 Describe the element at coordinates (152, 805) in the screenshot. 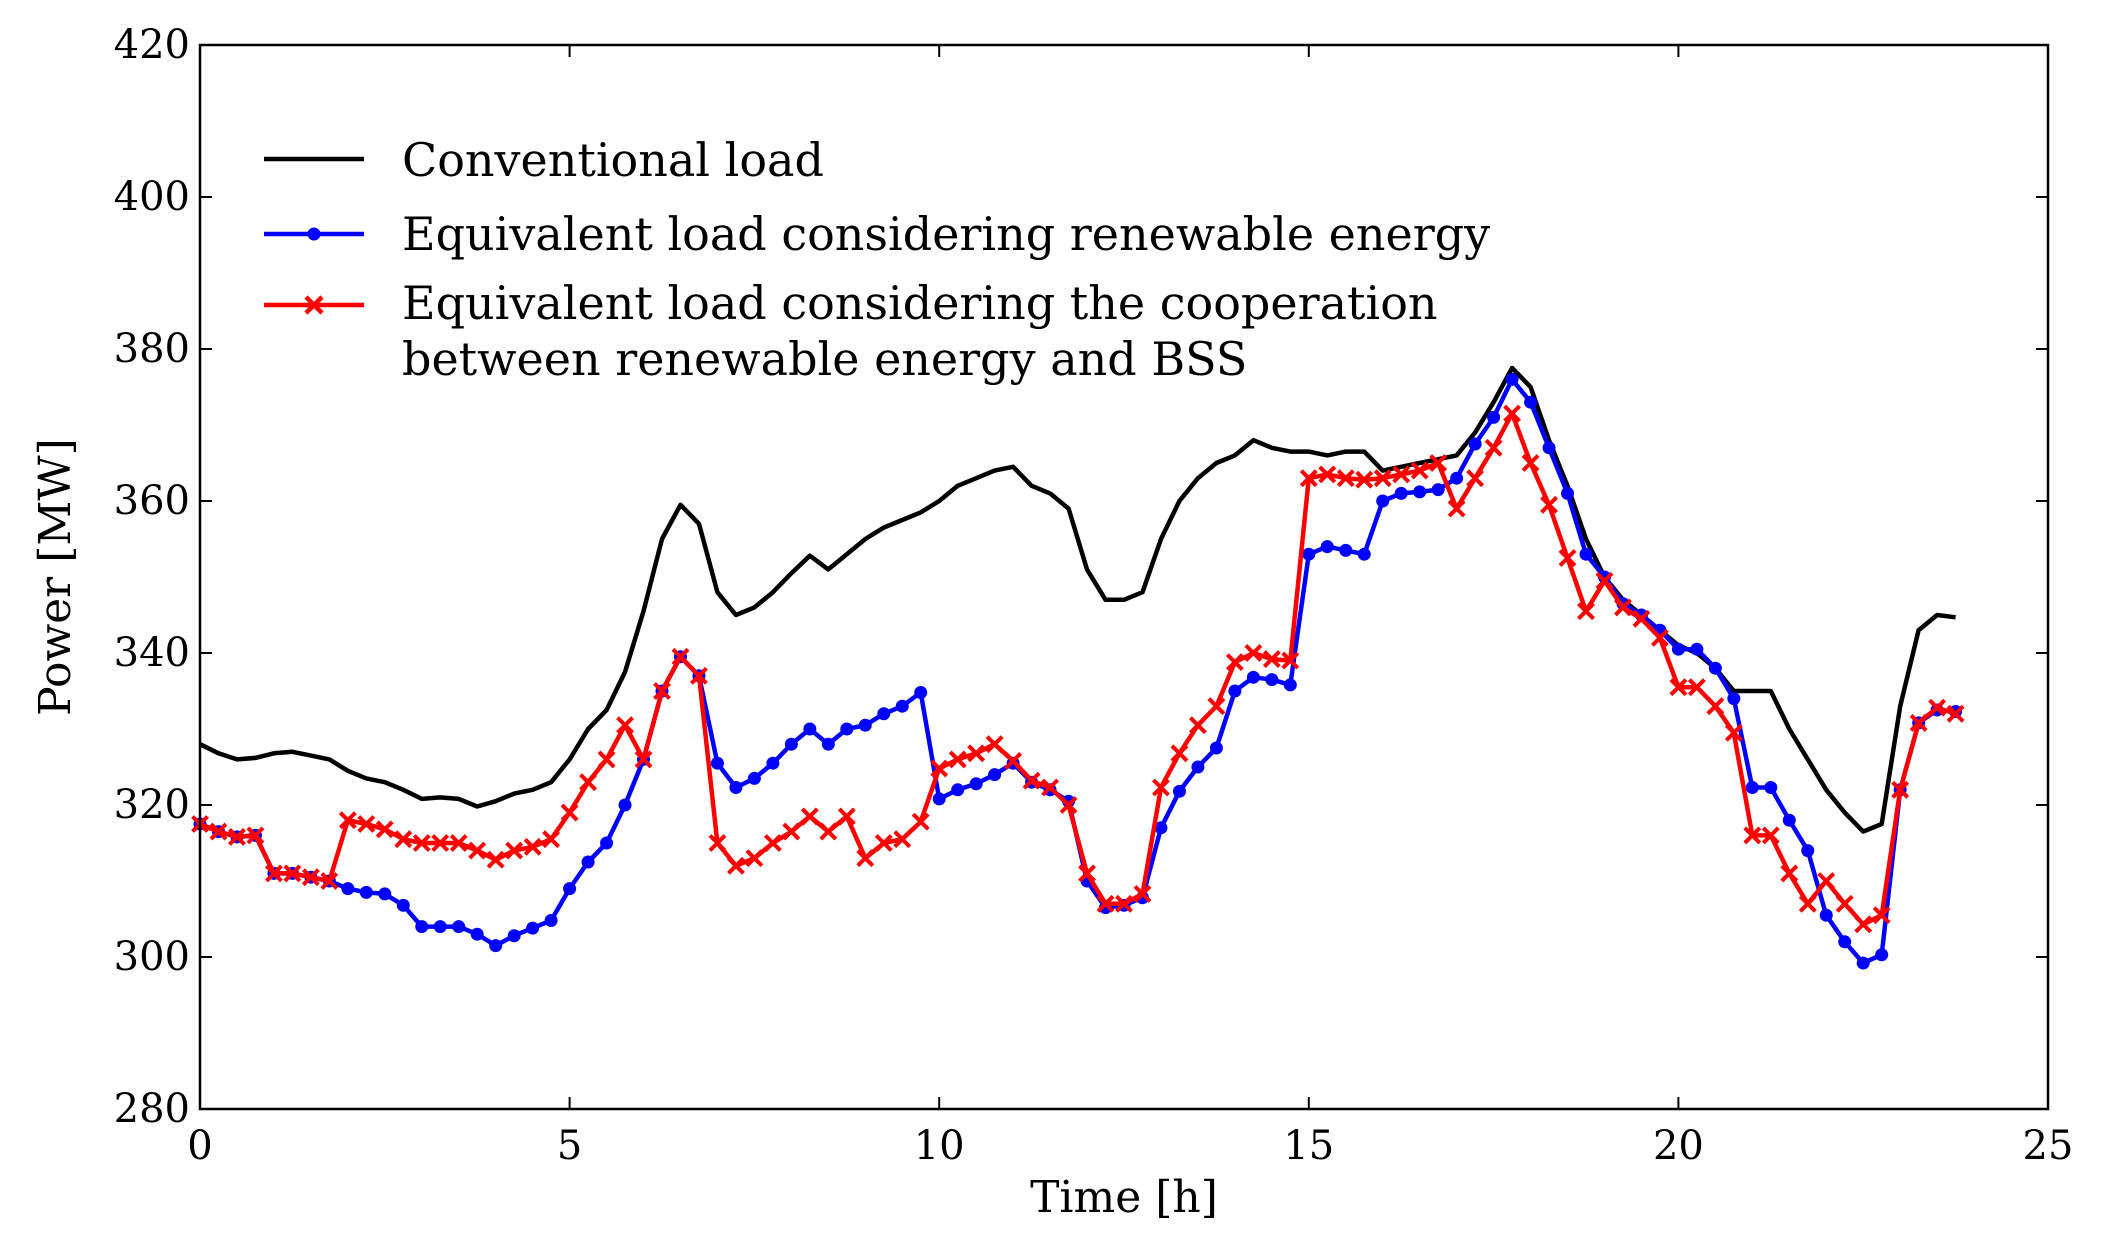

I see `y-tick-label: 320` at that location.